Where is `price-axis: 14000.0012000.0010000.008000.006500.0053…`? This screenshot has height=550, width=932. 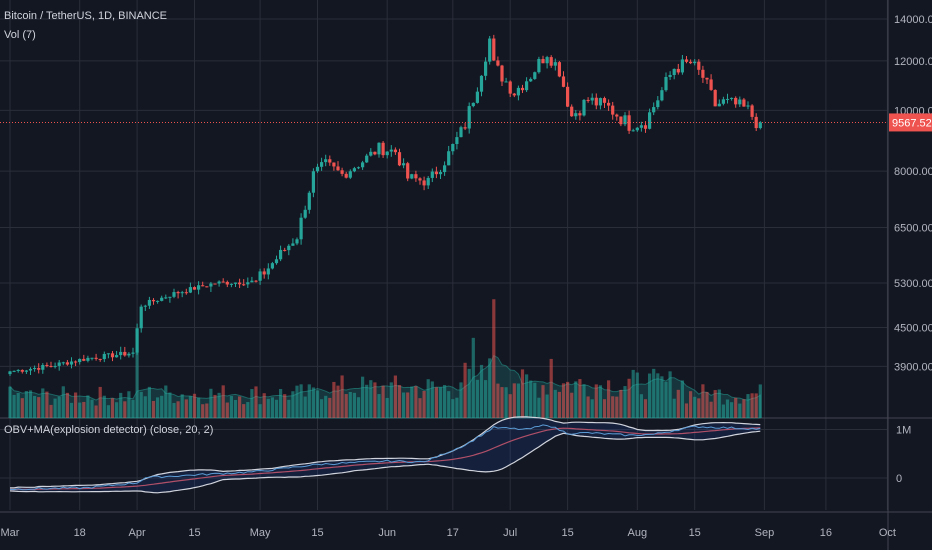 price-axis: 14000.0012000.0010000.008000.006500.0053… is located at coordinates (910, 249).